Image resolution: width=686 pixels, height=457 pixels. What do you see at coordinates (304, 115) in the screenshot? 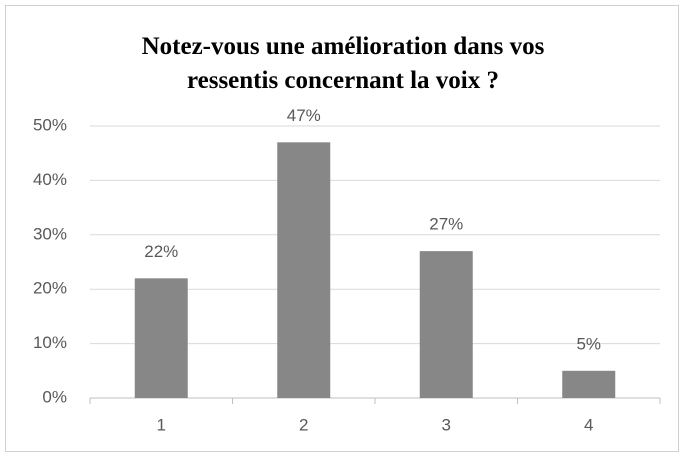
I see `data-label: 47%` at bounding box center [304, 115].